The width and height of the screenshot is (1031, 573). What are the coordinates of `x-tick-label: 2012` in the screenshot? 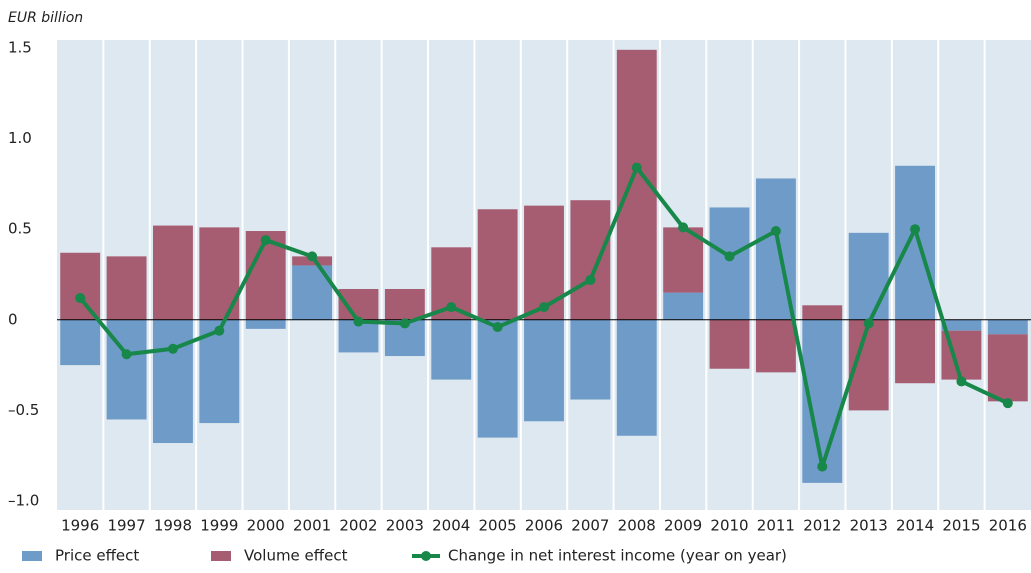 It's located at (822, 526).